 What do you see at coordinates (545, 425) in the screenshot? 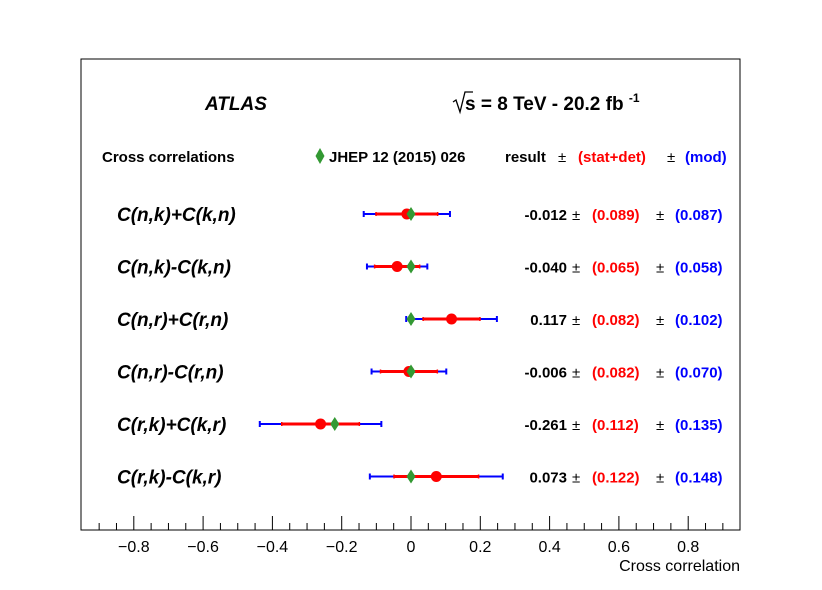
I see `row-value: -0.261` at bounding box center [545, 425].